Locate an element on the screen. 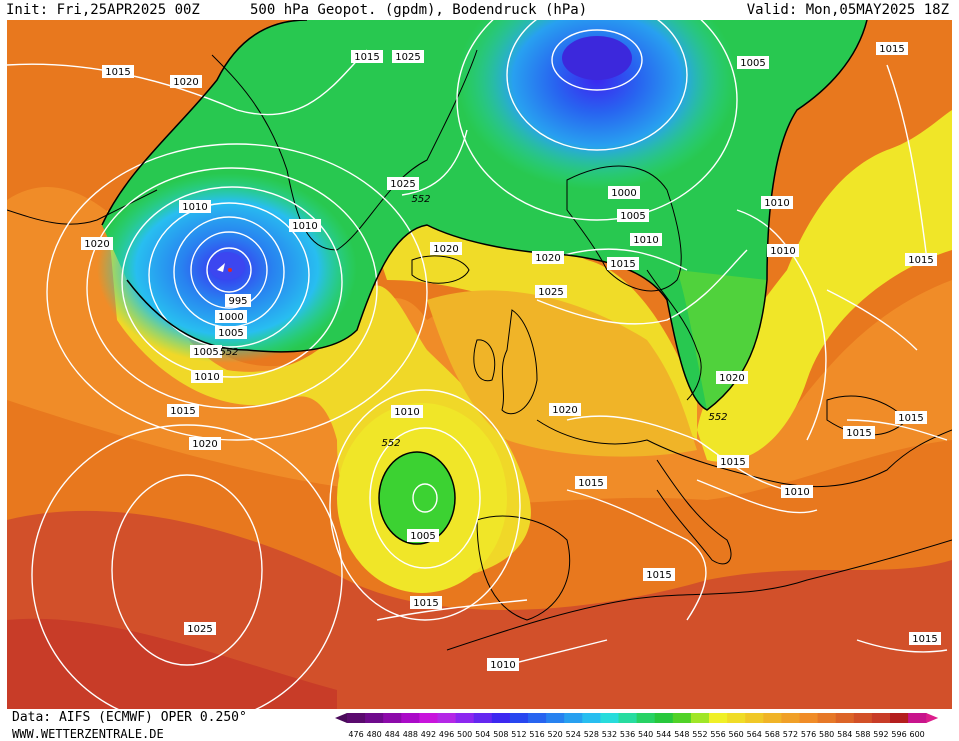 The image size is (959, 741). legend-value-label: 600 is located at coordinates (917, 734).